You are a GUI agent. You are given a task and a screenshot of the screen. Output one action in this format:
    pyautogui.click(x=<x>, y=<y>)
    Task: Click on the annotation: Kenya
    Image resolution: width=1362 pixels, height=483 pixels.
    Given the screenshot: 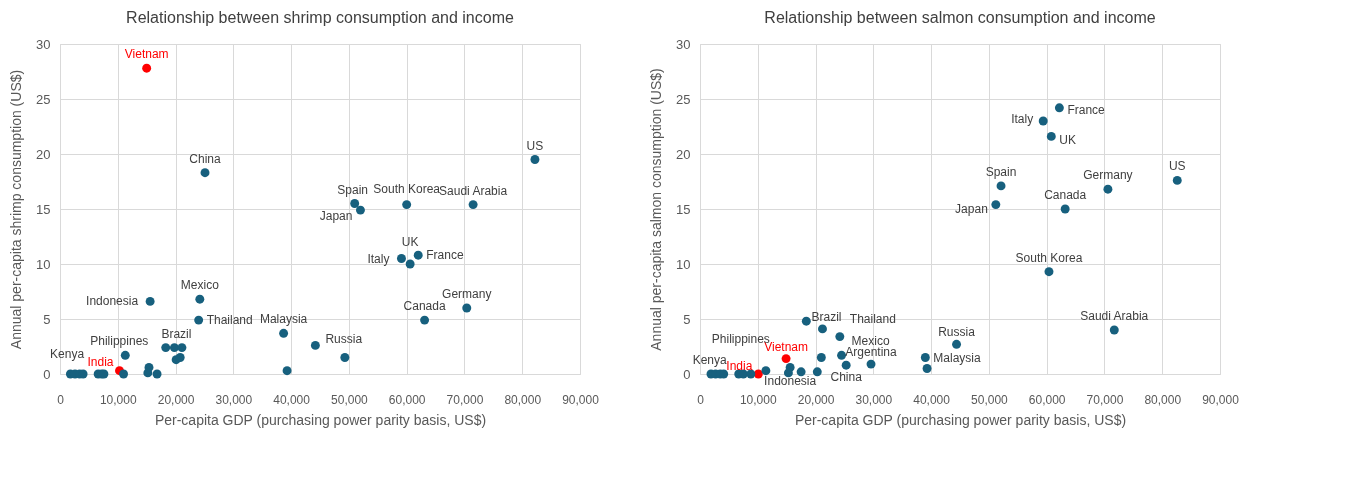 What is the action you would take?
    pyautogui.click(x=67, y=354)
    